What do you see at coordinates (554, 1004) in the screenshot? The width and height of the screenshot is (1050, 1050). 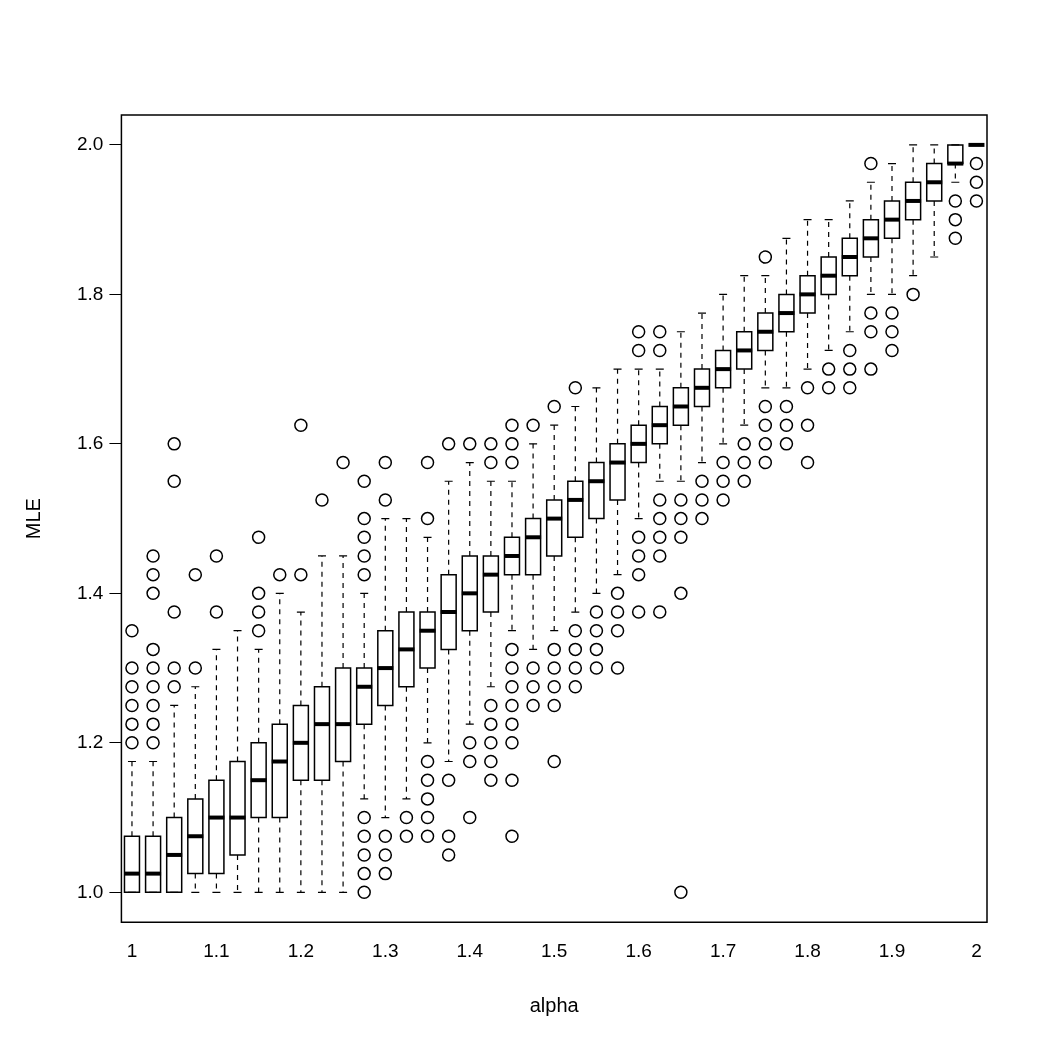 I see `x-axis-title: alpha` at bounding box center [554, 1004].